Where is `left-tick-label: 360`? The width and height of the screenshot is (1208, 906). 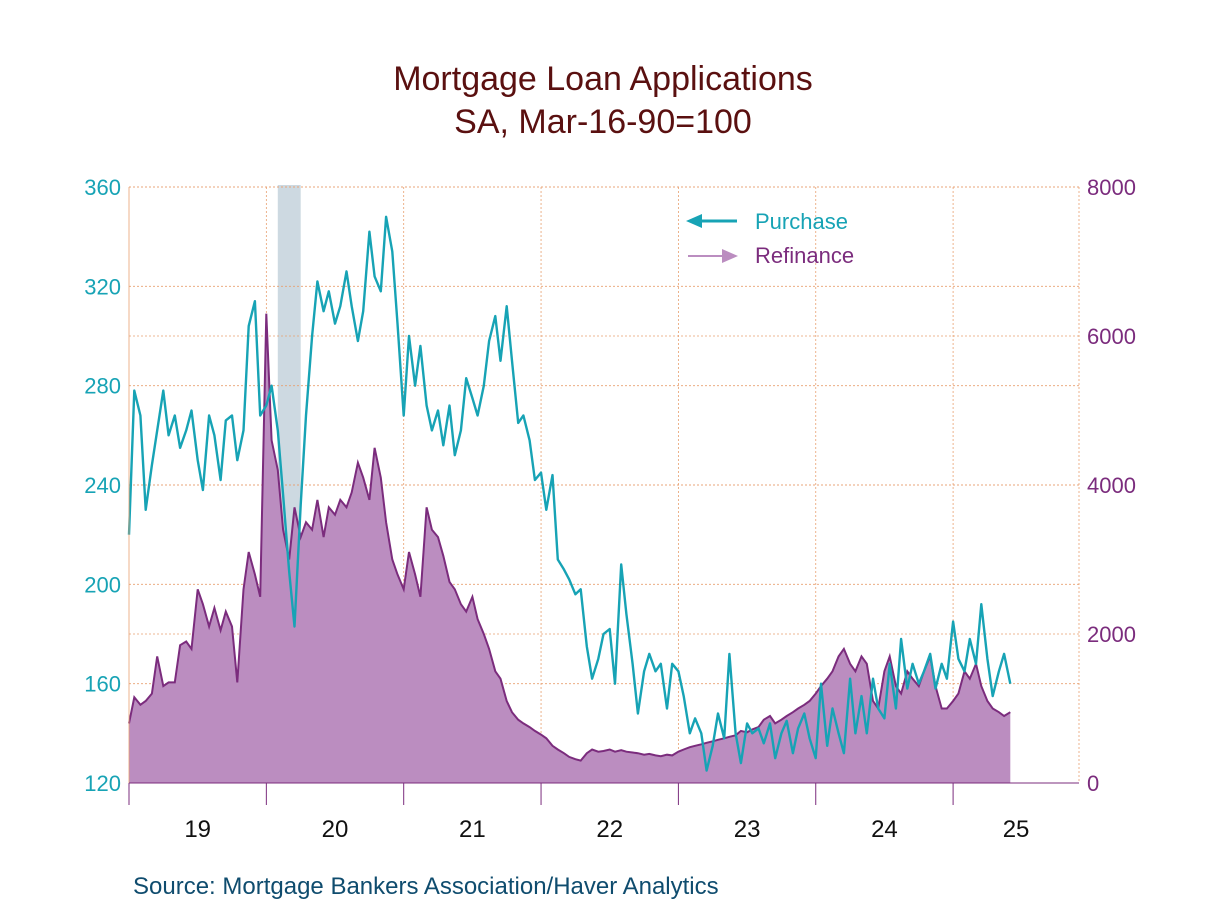 left-tick-label: 360 is located at coordinates (102, 187).